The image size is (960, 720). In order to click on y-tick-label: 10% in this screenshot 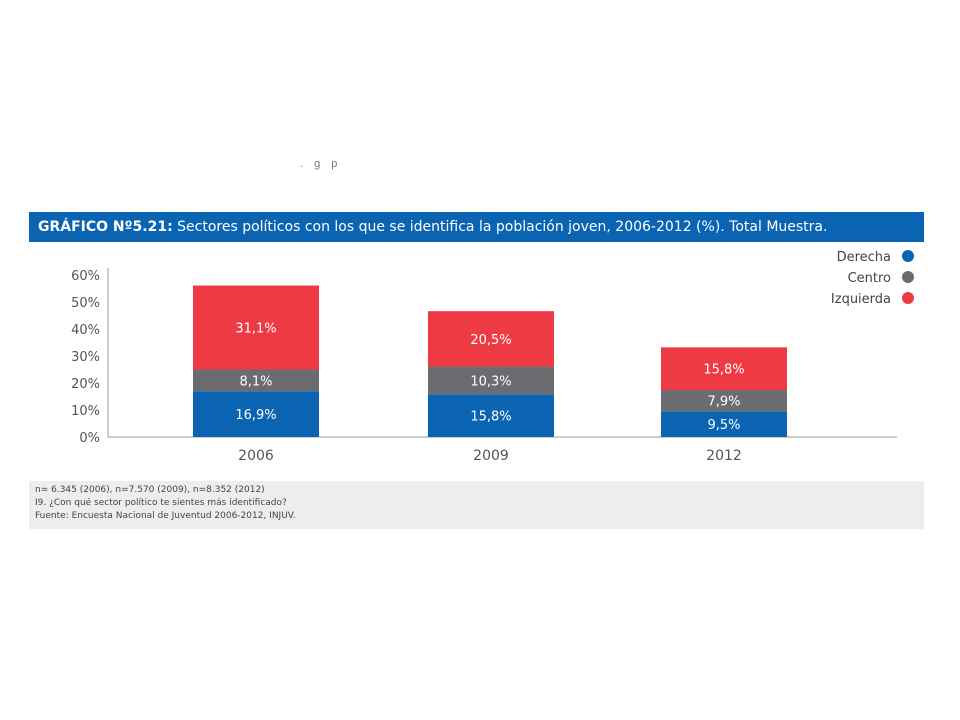, I will do `click(85, 411)`.